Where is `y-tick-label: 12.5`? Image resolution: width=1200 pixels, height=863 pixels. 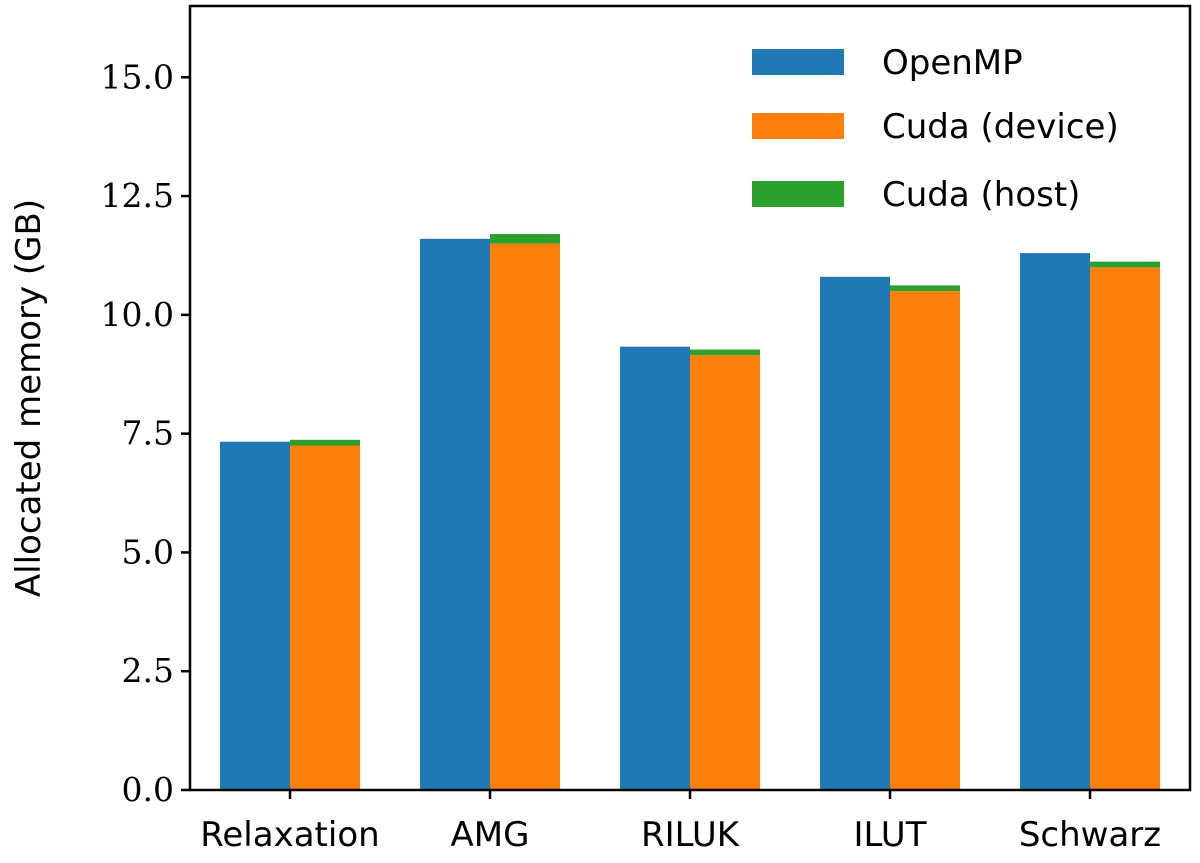
y-tick-label: 12.5 is located at coordinates (137, 195).